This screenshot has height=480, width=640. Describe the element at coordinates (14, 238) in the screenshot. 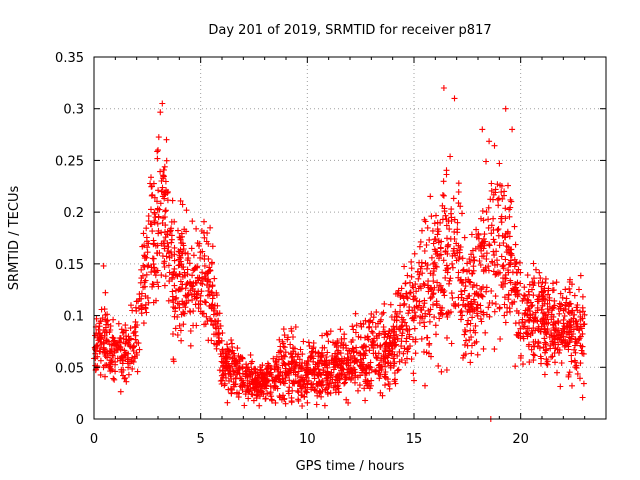

I see `y-axis-label: SRMTID / TECUs` at that location.